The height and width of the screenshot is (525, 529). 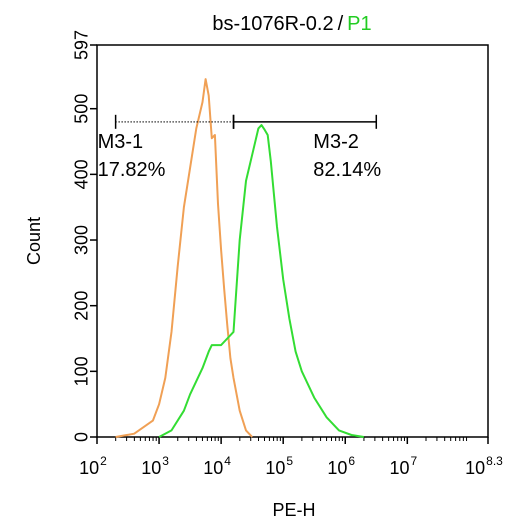 I want to click on x-tick-label: 10⁴, so click(x=217, y=466).